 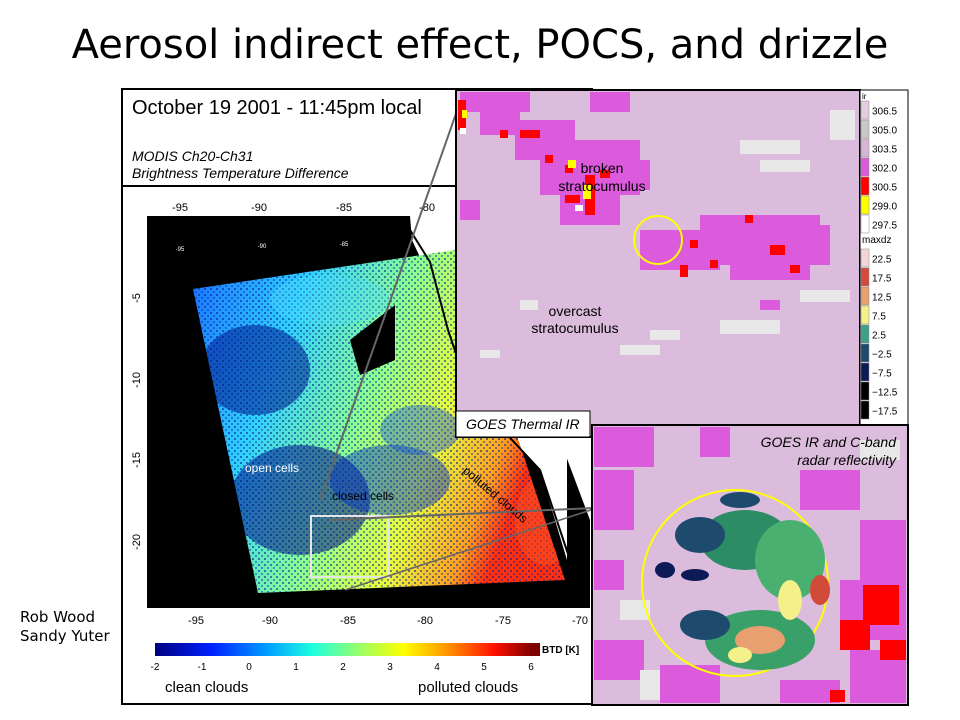 I want to click on author-name: Rob Wood, so click(x=58, y=617).